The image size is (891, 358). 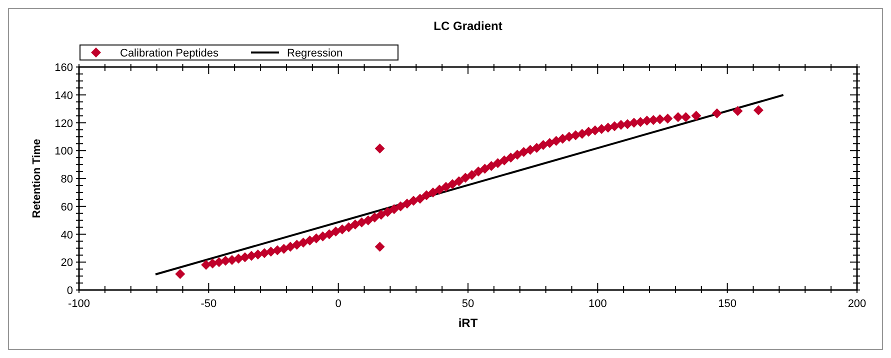 What do you see at coordinates (79, 304) in the screenshot?
I see `x-tick-label: -100` at bounding box center [79, 304].